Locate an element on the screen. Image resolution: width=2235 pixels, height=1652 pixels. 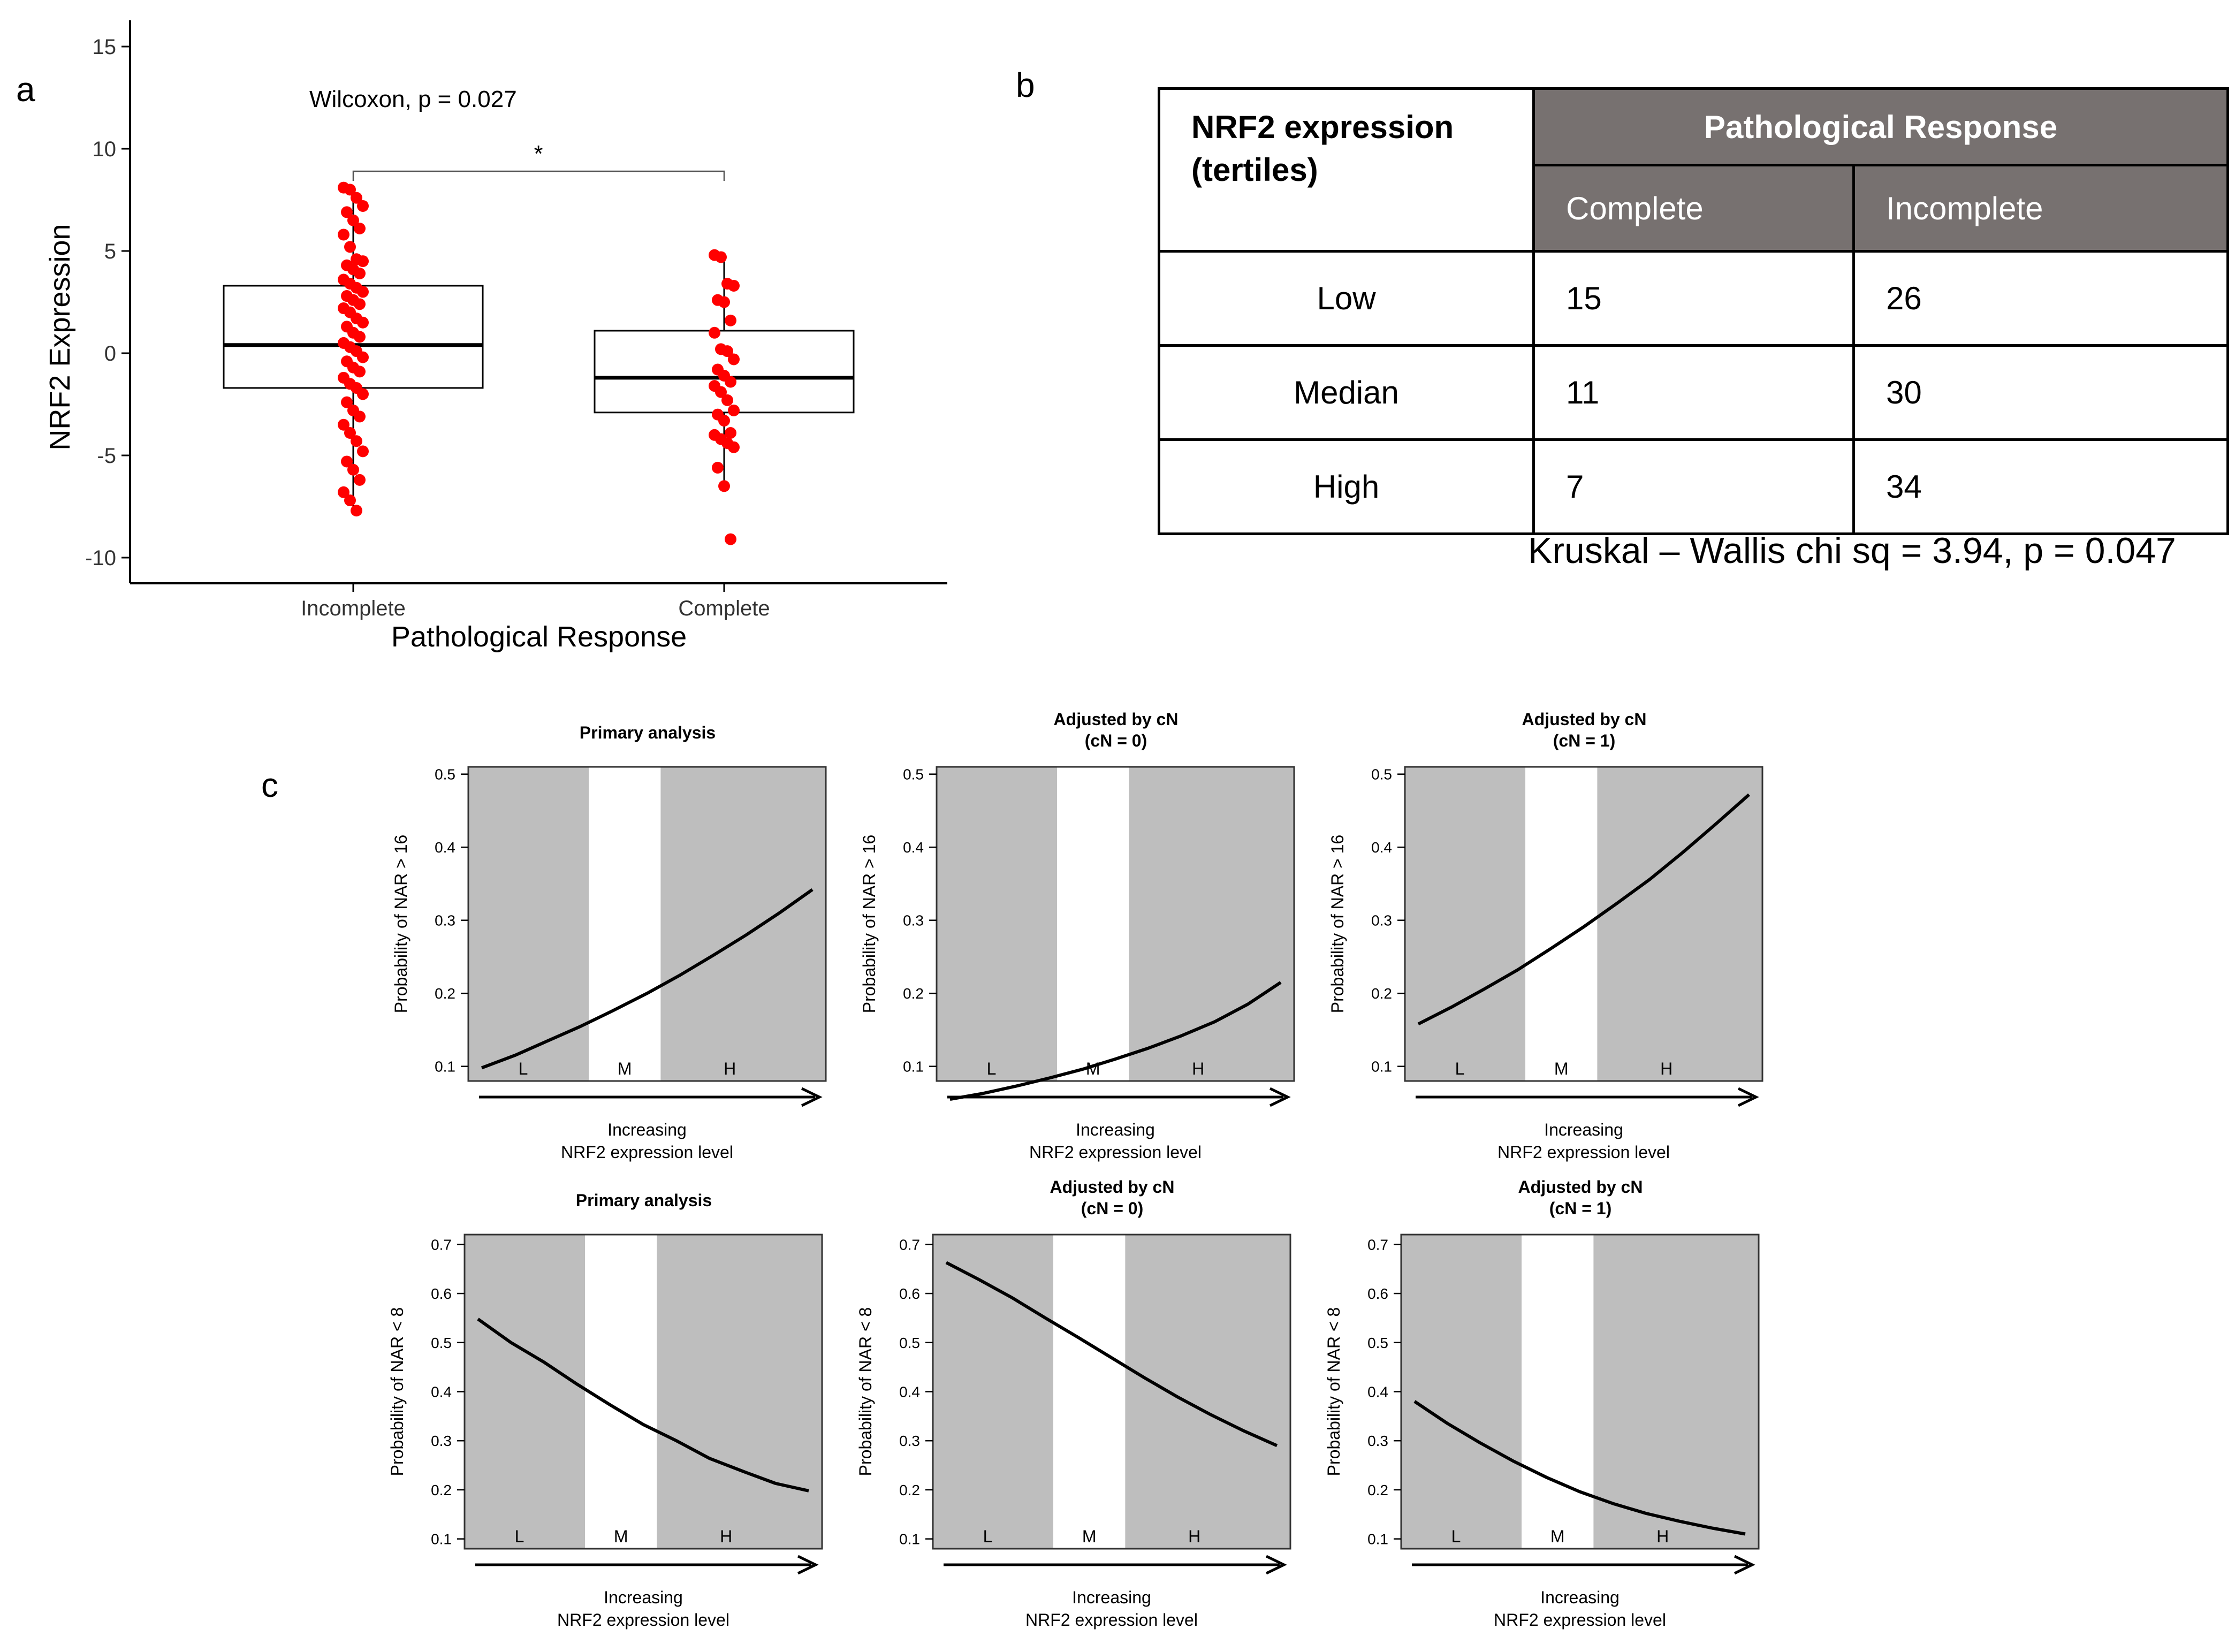
table-cell: 15 is located at coordinates (1694, 298).